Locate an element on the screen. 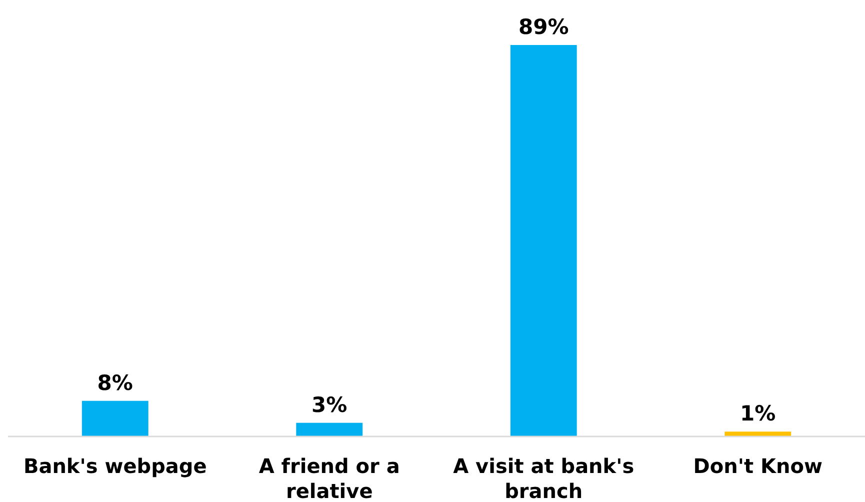 This screenshot has width=865, height=502. data-label: 3% is located at coordinates (330, 404).